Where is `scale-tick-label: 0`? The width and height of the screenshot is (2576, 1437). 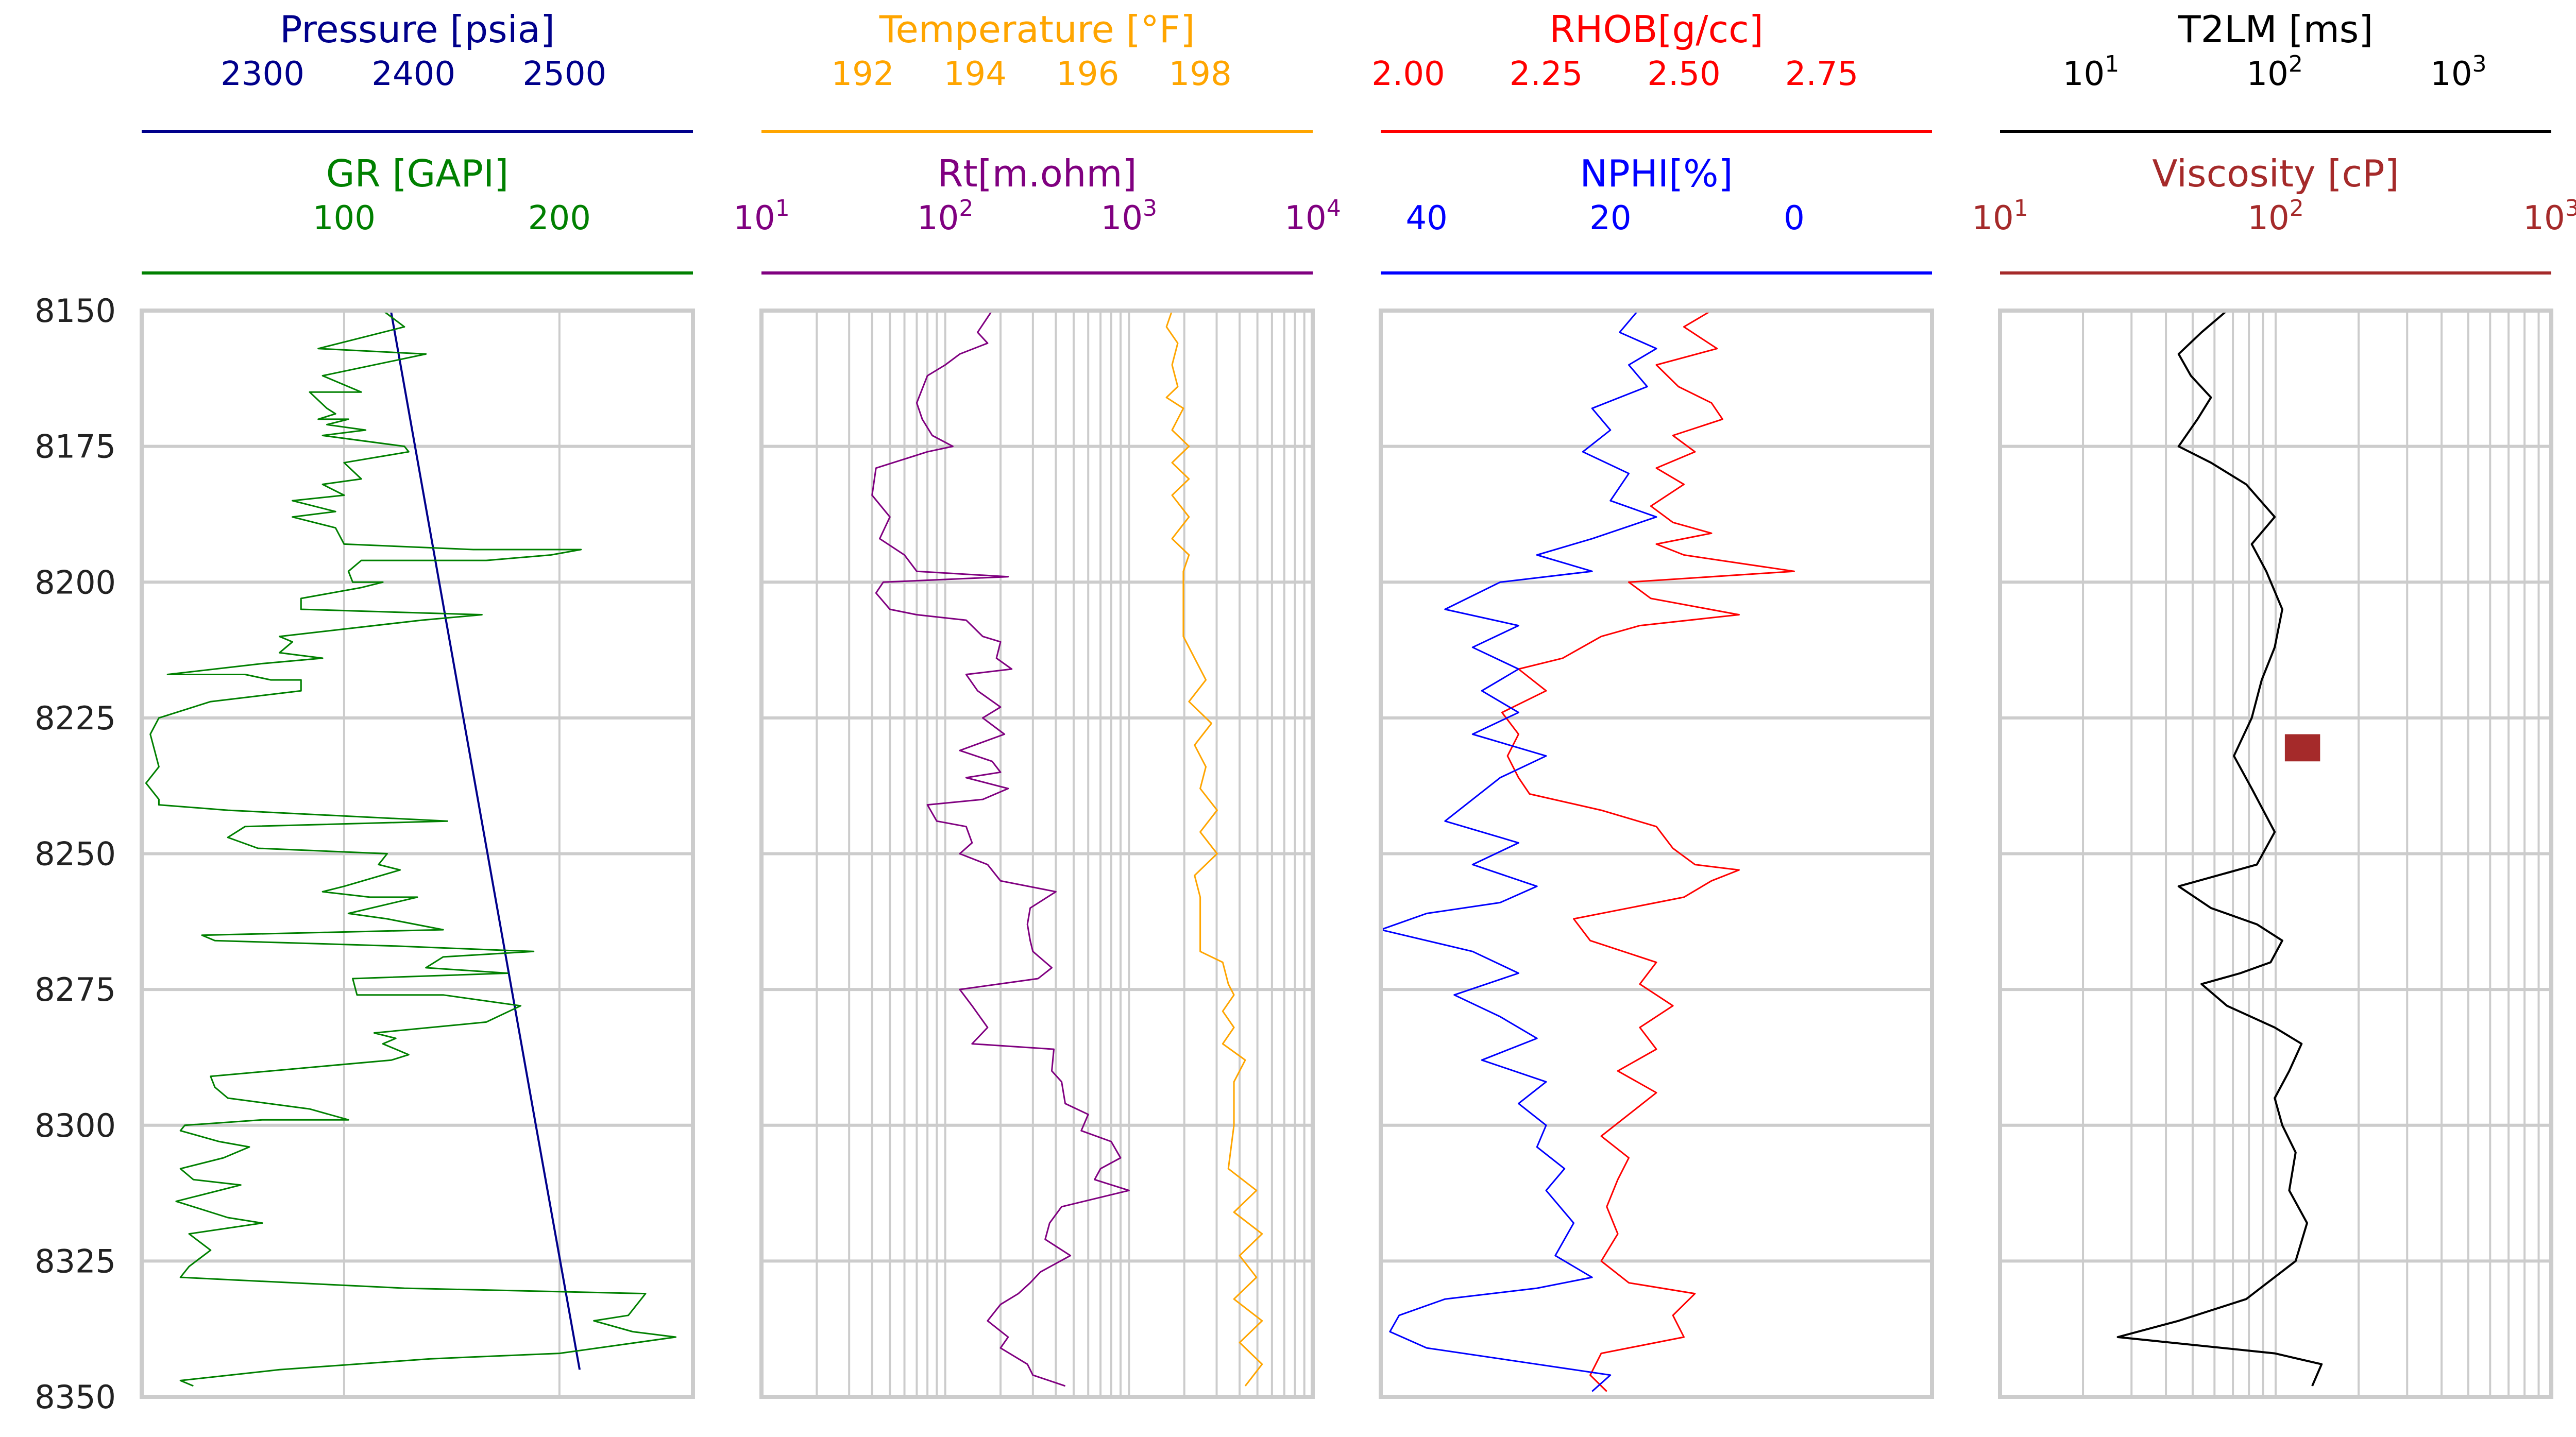
scale-tick-label: 0 is located at coordinates (1794, 218).